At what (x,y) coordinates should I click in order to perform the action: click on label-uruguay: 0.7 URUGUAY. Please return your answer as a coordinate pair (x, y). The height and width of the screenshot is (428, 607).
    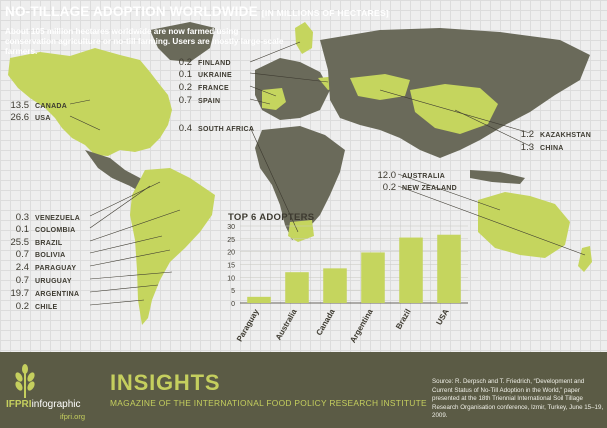
    Looking at the image, I should click on (43, 280).